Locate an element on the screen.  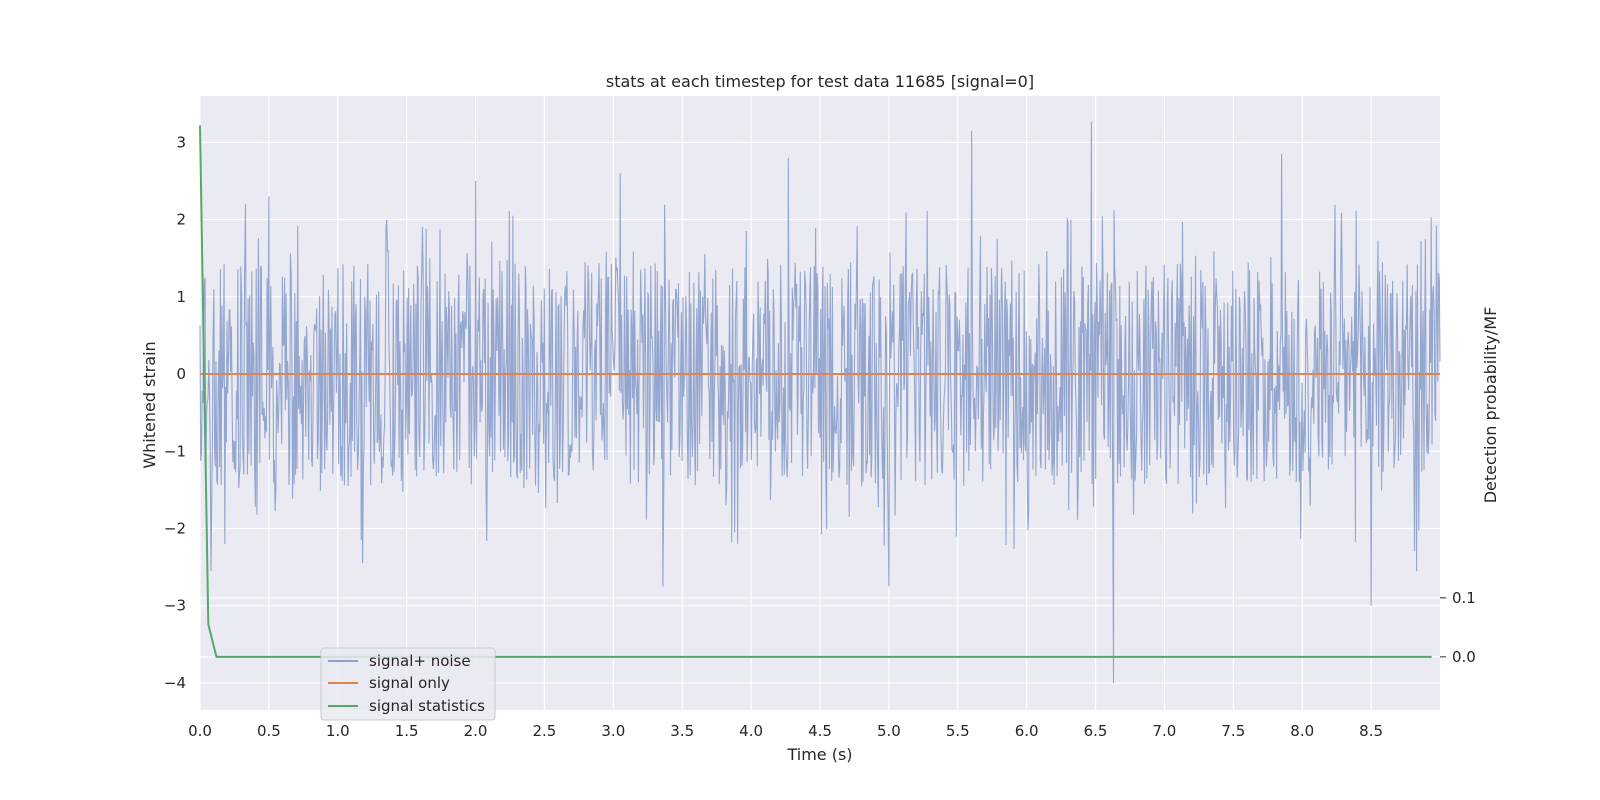
x-tick-label: 5.0 is located at coordinates (889, 731).